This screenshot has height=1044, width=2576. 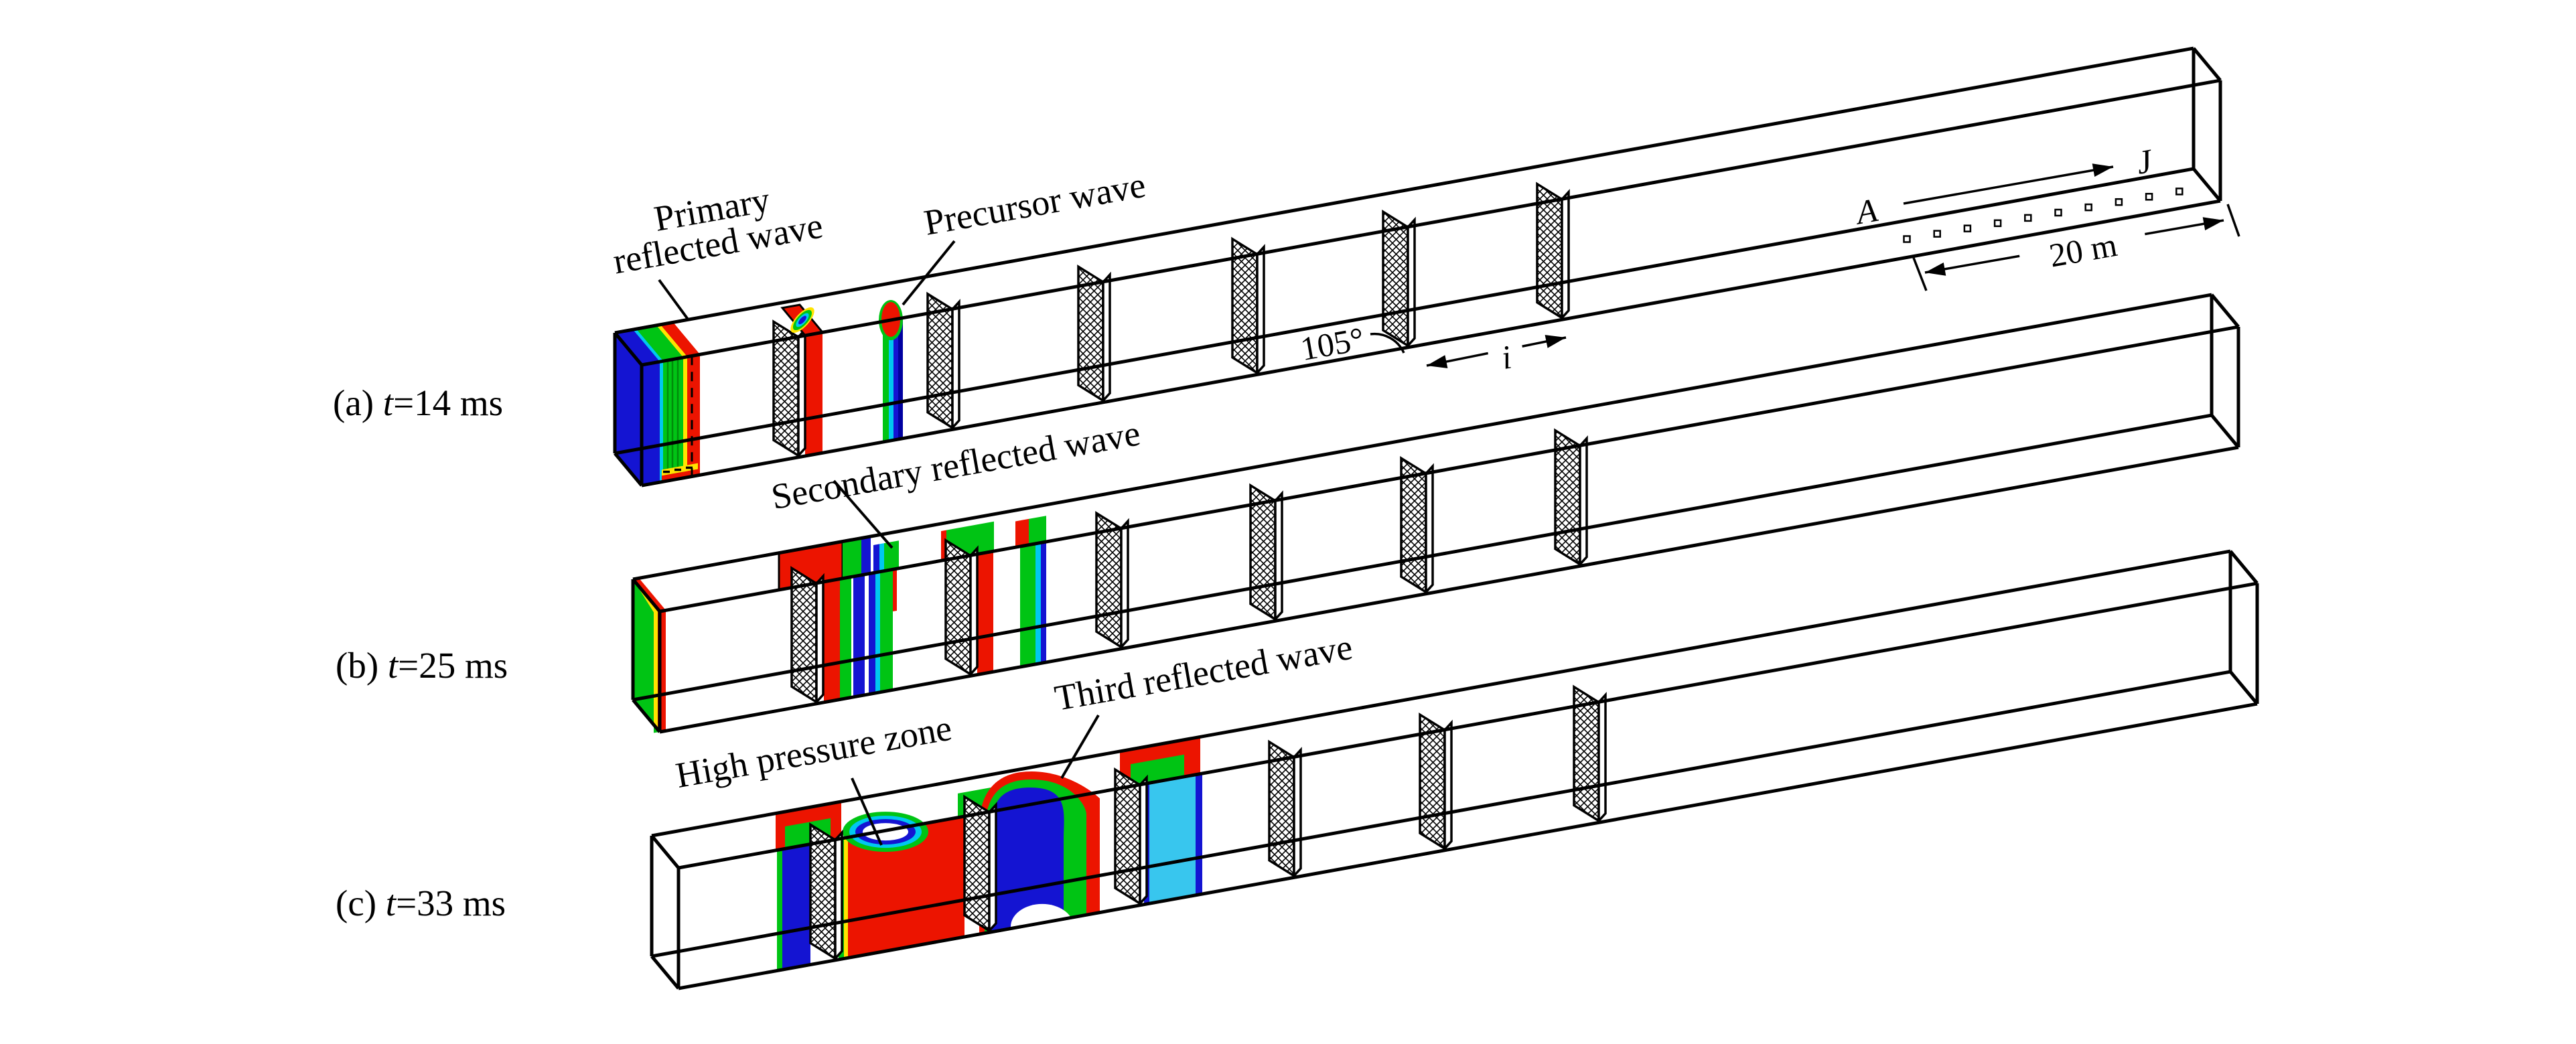 I want to click on span-20m-label: 20 m, so click(x=2083, y=251).